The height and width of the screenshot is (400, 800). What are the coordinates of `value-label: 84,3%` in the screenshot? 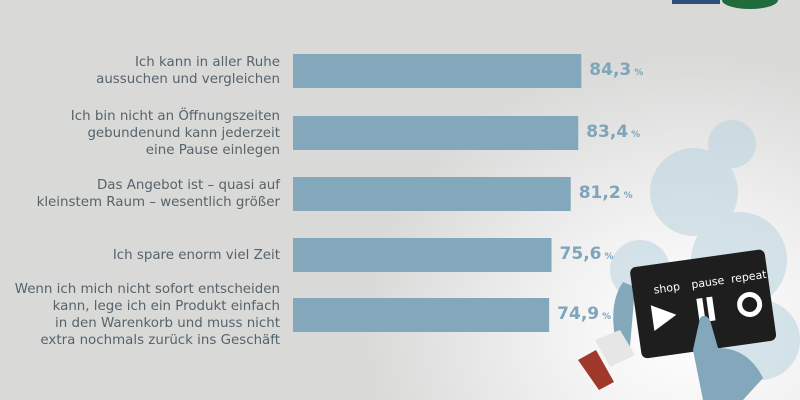 It's located at (616, 70).